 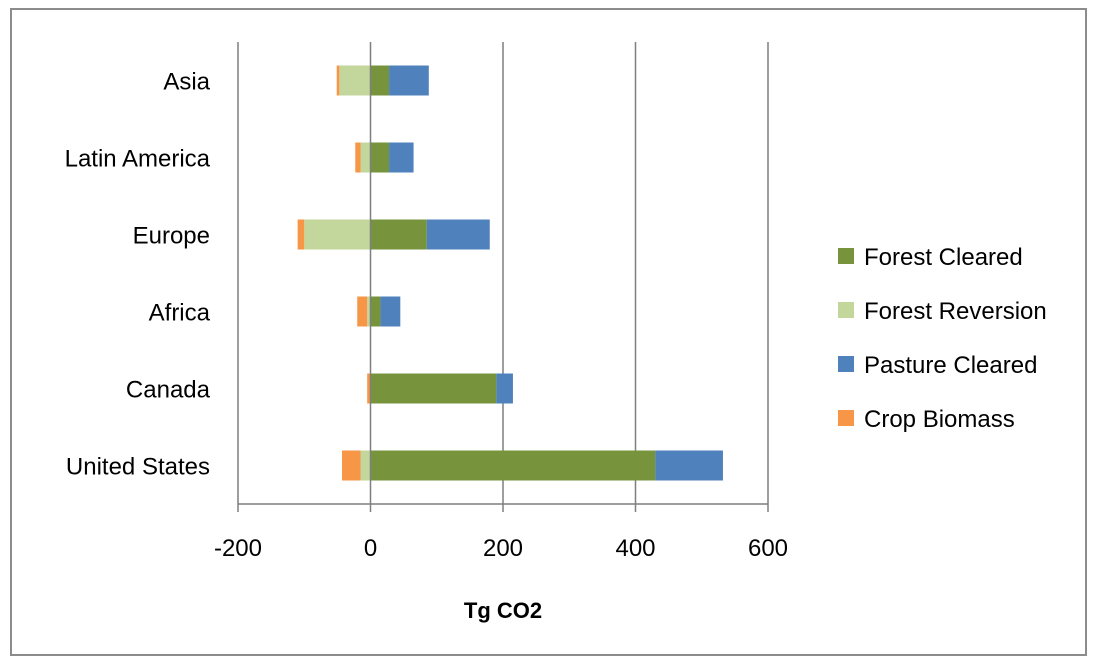 I want to click on x-tick-label: 400, so click(x=635, y=548).